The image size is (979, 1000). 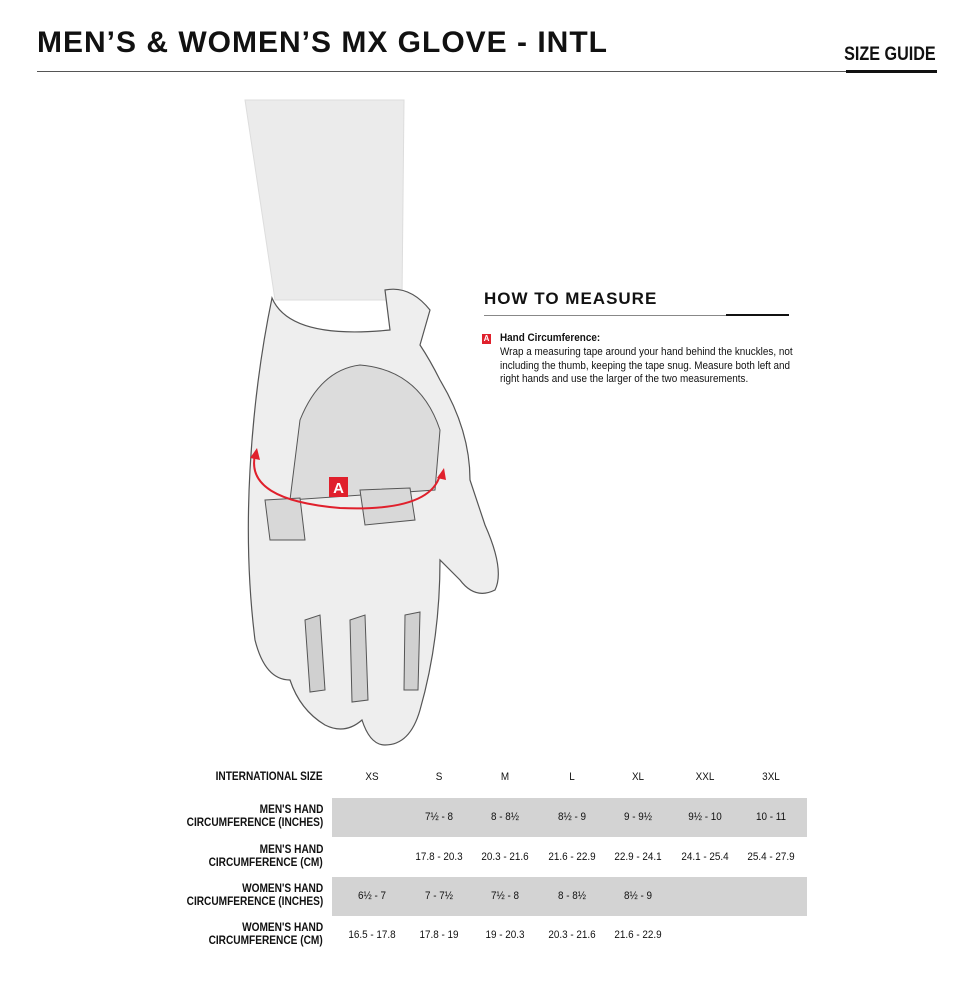 What do you see at coordinates (705, 817) in the screenshot?
I see `table-cell: 9½ - 10` at bounding box center [705, 817].